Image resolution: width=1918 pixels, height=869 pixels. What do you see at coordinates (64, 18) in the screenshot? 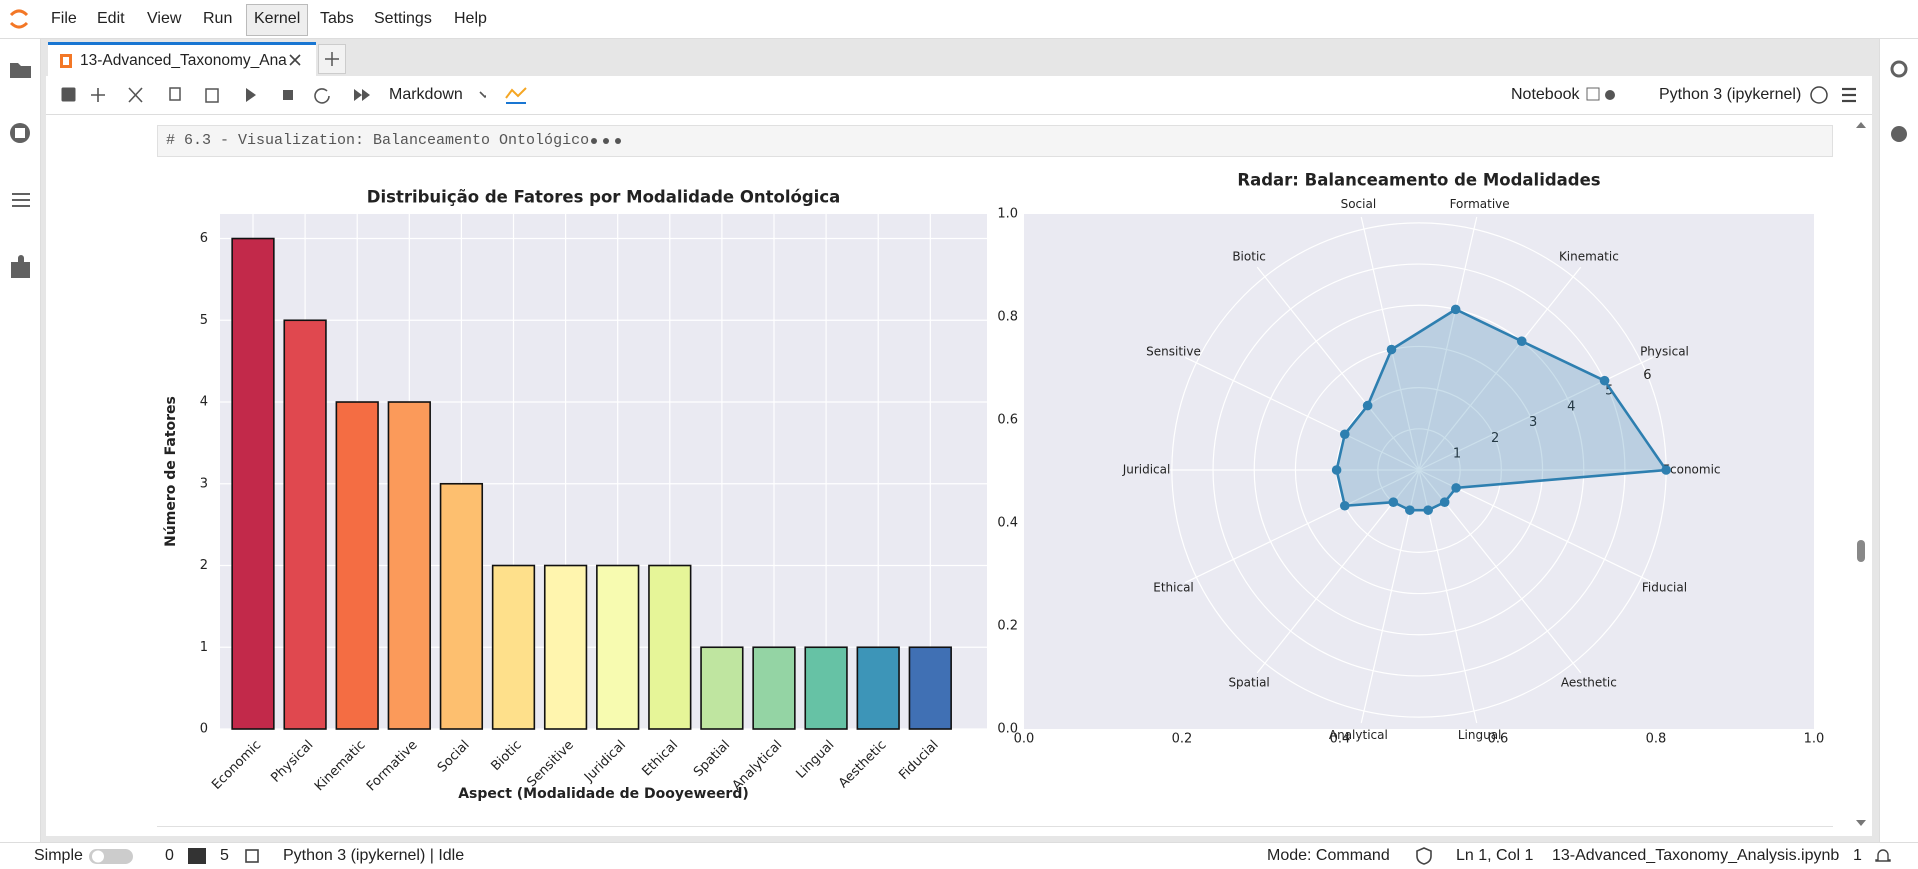
I see `menu-item: File` at bounding box center [64, 18].